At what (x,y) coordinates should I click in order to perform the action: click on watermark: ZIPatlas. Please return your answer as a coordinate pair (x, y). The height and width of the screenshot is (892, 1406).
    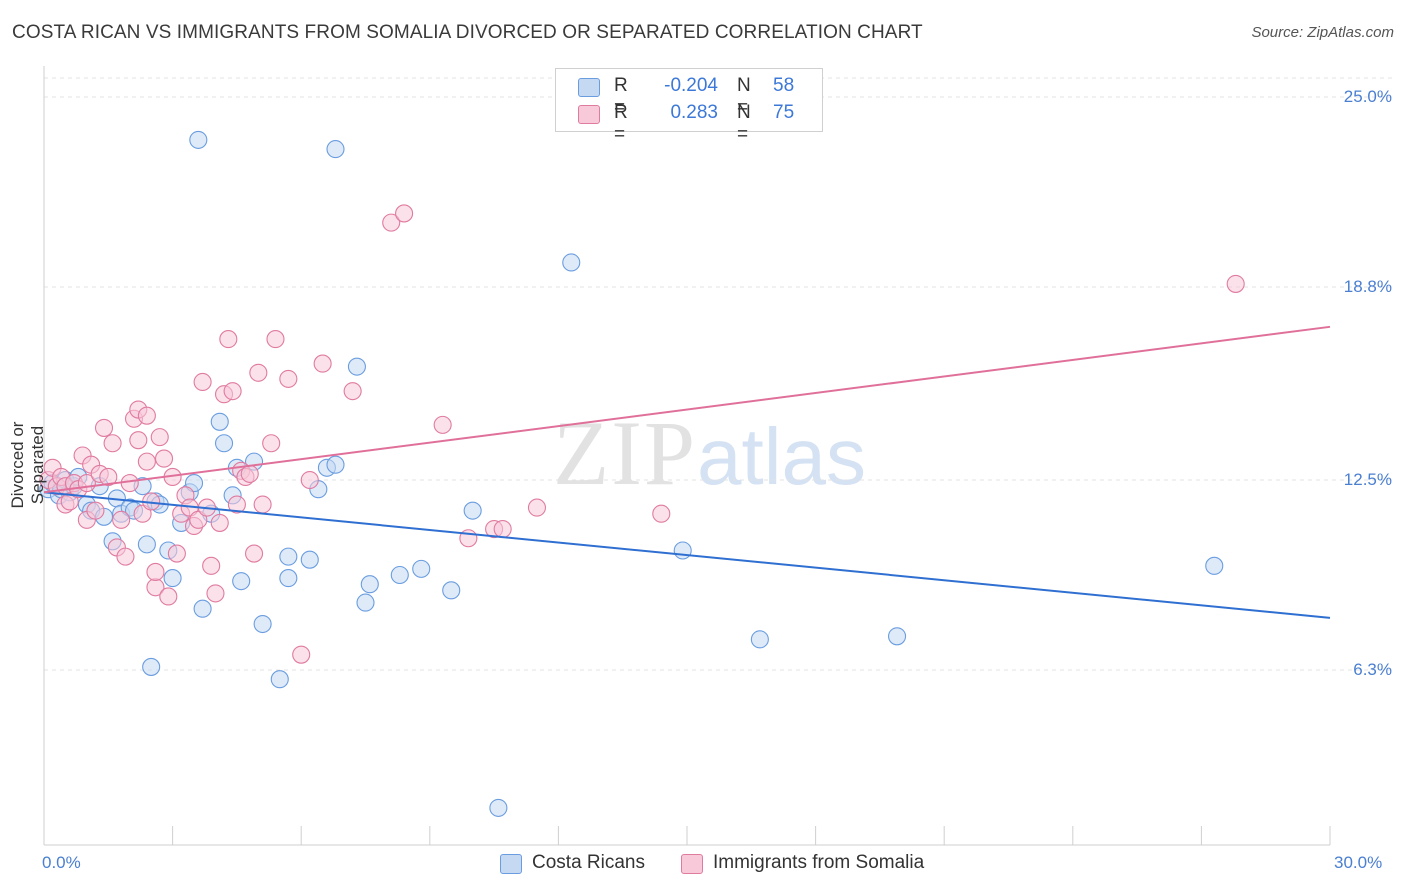
    Looking at the image, I should click on (709, 453).